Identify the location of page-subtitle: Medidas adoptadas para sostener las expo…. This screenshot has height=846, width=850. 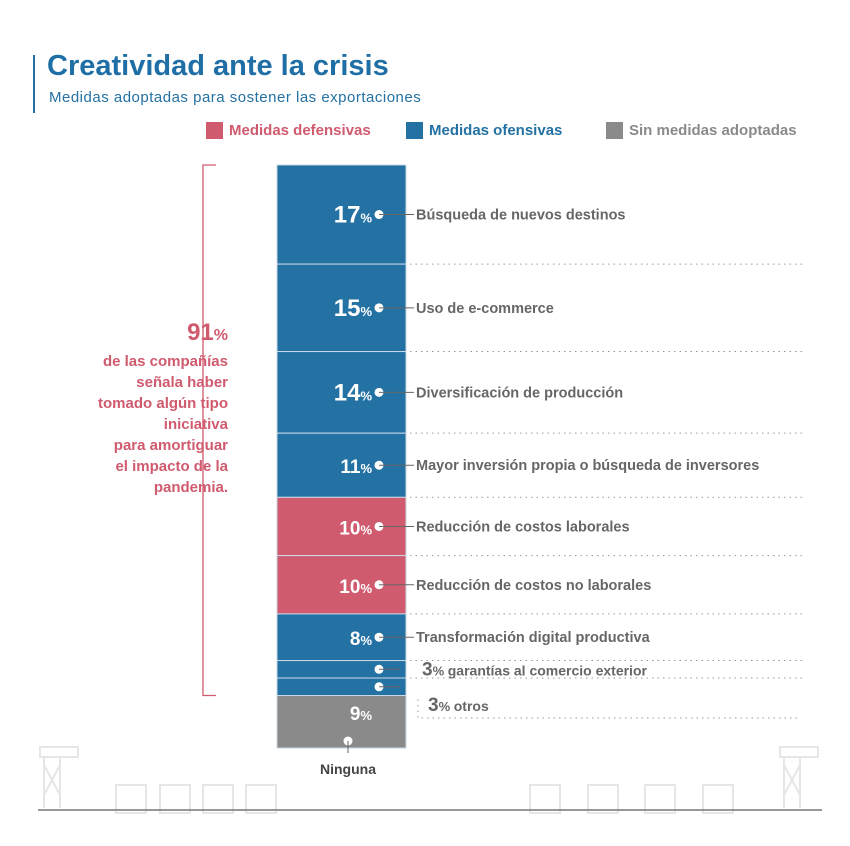
(235, 97).